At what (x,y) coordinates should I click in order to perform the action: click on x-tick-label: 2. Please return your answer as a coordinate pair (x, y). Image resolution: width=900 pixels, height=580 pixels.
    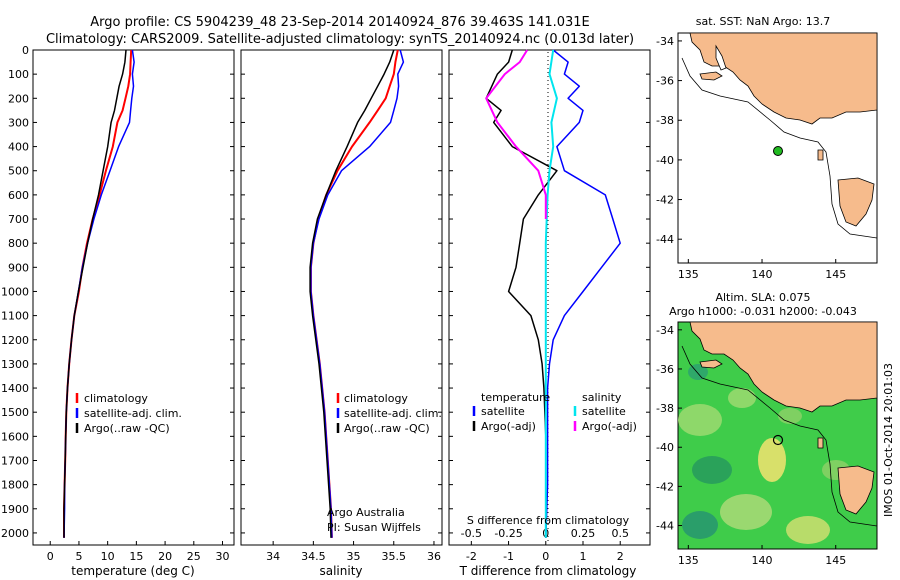
    Looking at the image, I should click on (620, 556).